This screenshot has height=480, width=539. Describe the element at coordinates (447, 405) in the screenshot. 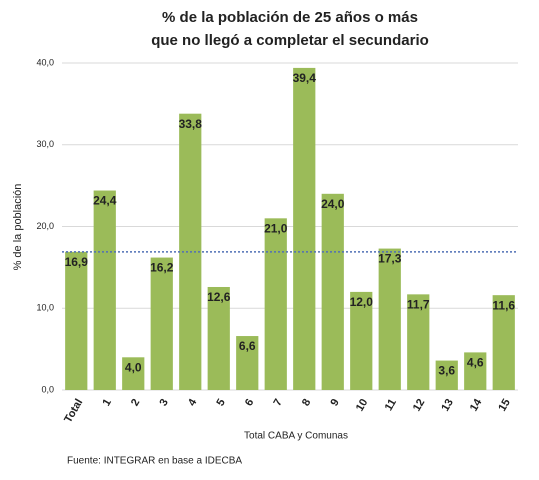

I see `x-tick-label: 13` at that location.